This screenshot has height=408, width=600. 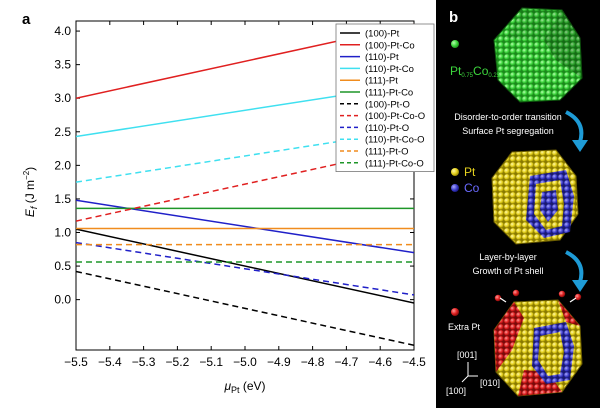 What do you see at coordinates (467, 355) in the screenshot?
I see `direction-001-label: [001]` at bounding box center [467, 355].